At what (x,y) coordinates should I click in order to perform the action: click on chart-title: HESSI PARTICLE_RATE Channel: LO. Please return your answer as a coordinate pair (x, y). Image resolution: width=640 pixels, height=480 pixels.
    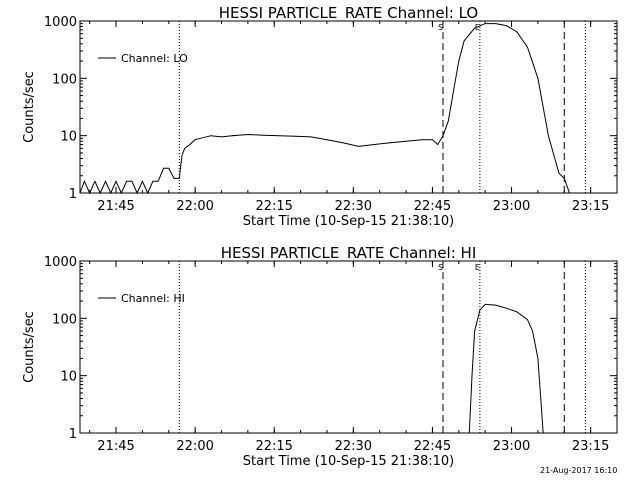
    Looking at the image, I should click on (348, 13).